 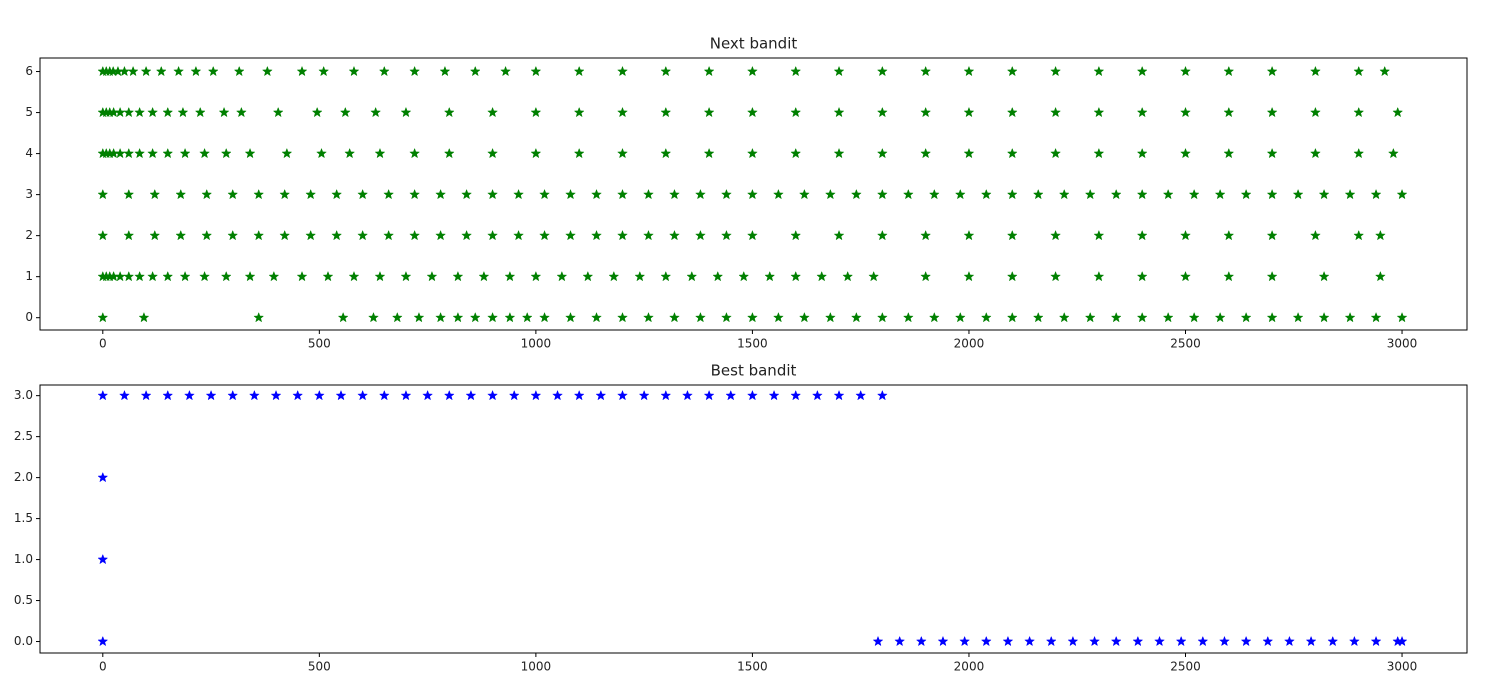 What do you see at coordinates (29, 235) in the screenshot?
I see `y-tick-label: 2` at bounding box center [29, 235].